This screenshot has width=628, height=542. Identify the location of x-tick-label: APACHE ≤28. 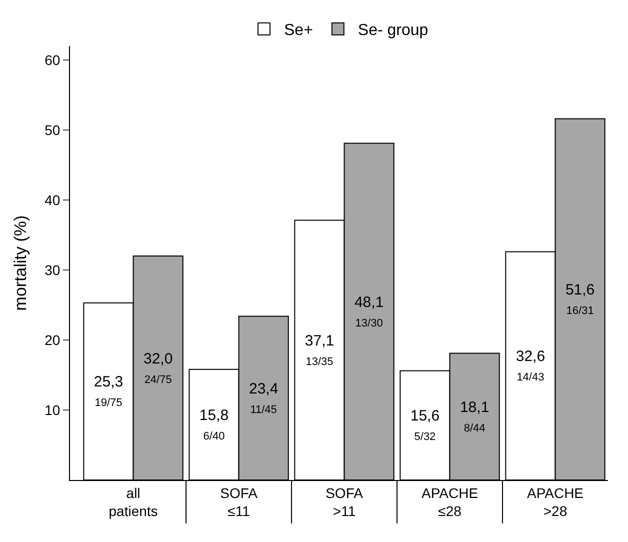
(449, 501).